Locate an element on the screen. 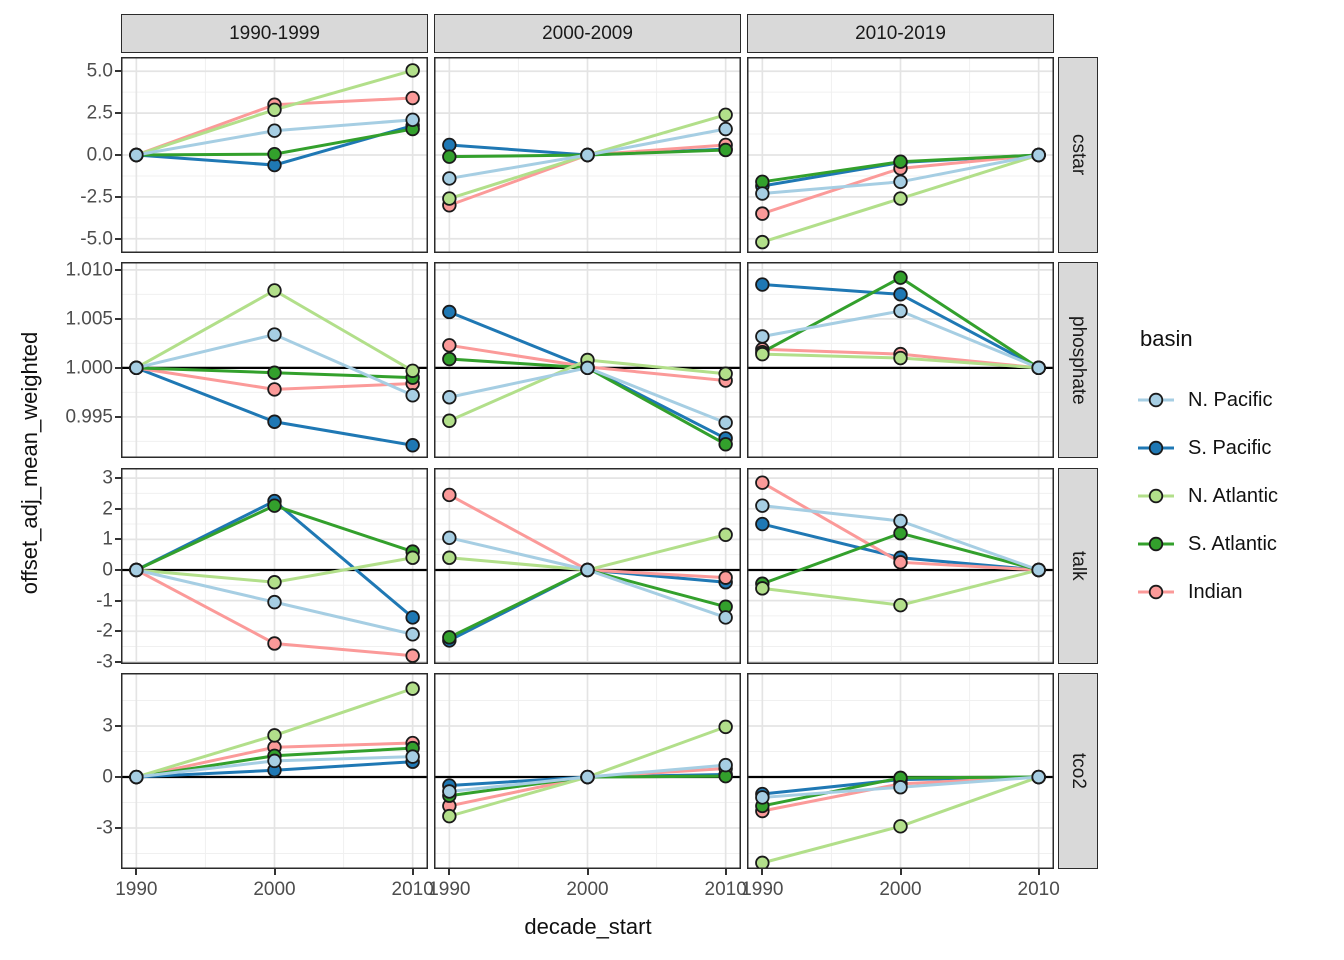  y-tick-label: 0.995 is located at coordinates (89, 417).